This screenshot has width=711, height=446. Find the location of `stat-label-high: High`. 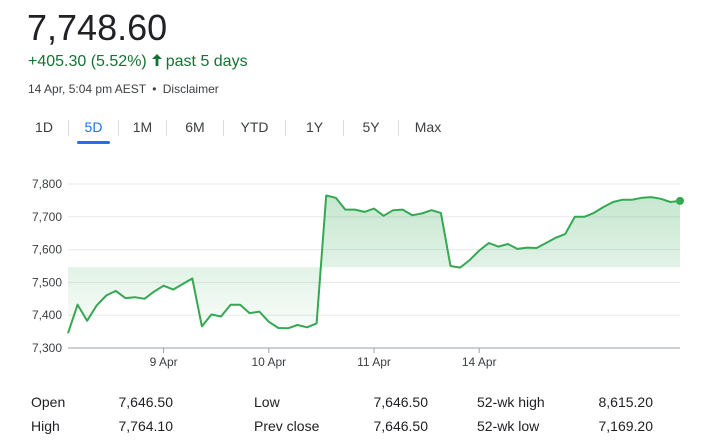

stat-label-high: High is located at coordinates (45, 426).